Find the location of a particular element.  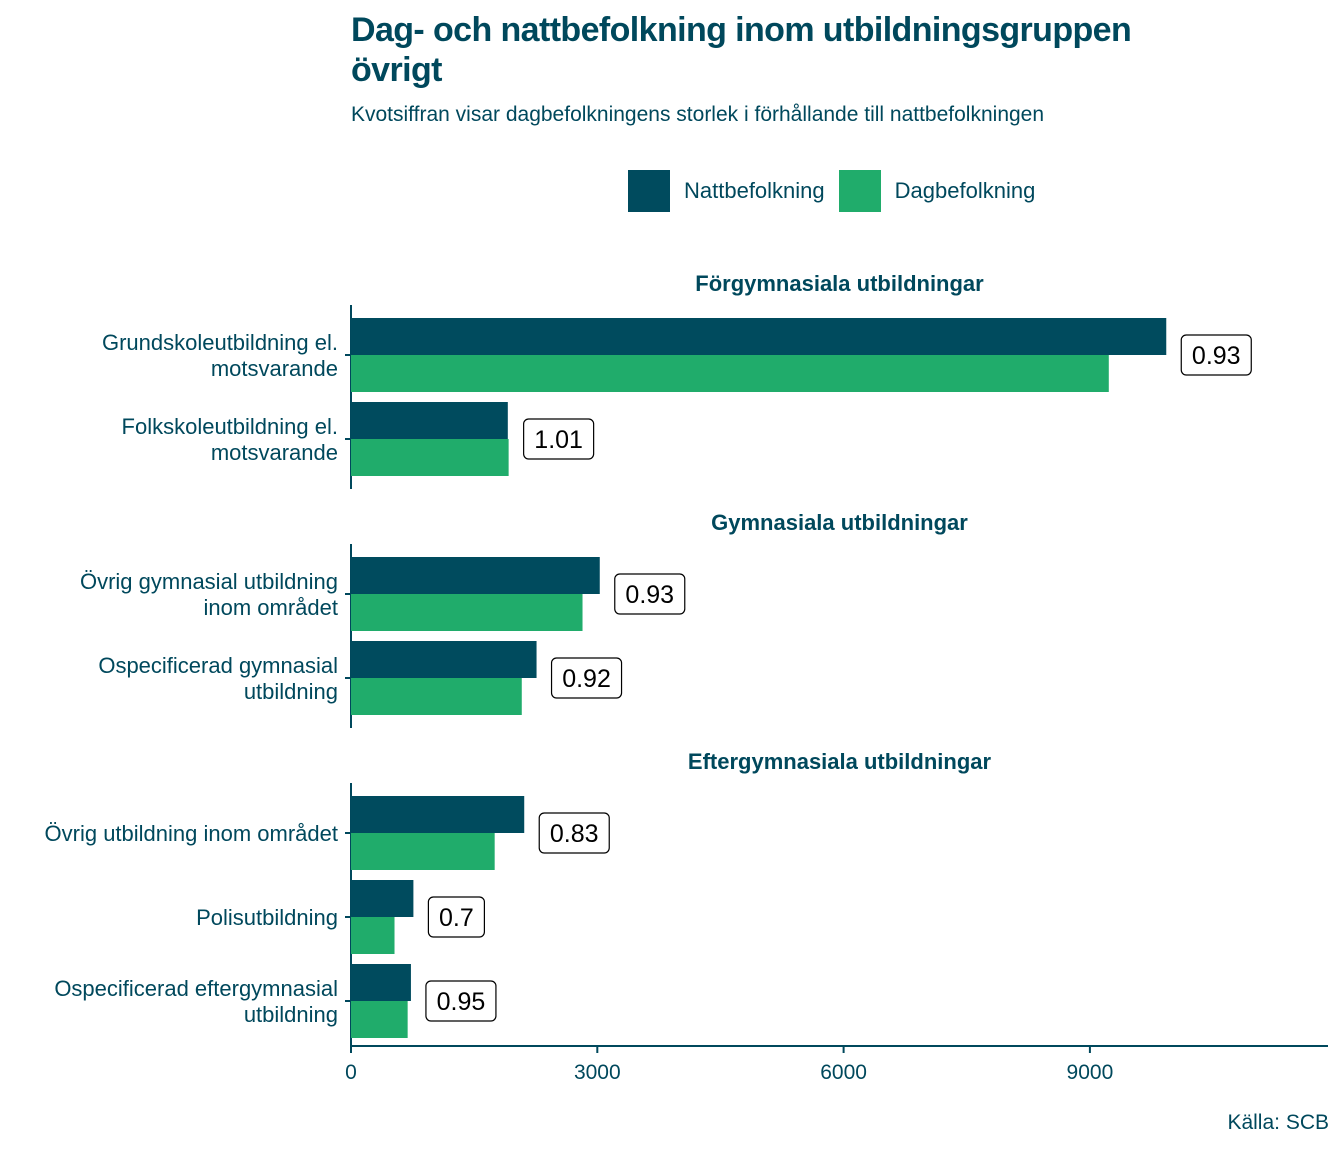

bar-dagbefolkning-polisutbildning is located at coordinates (373, 935).